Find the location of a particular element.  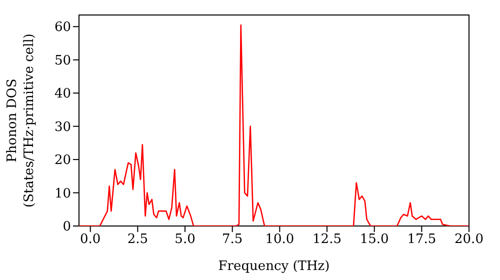

y-tick-label: 50 is located at coordinates (62, 60).